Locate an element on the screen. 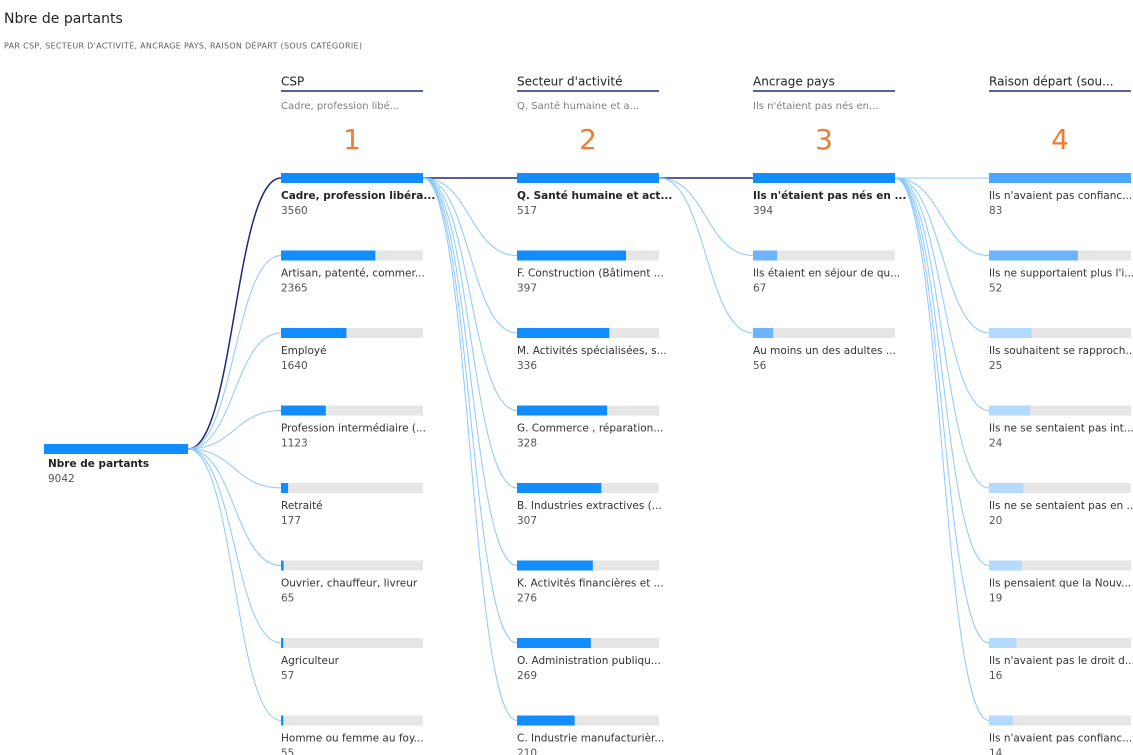  step-number: 4 is located at coordinates (1060, 139).